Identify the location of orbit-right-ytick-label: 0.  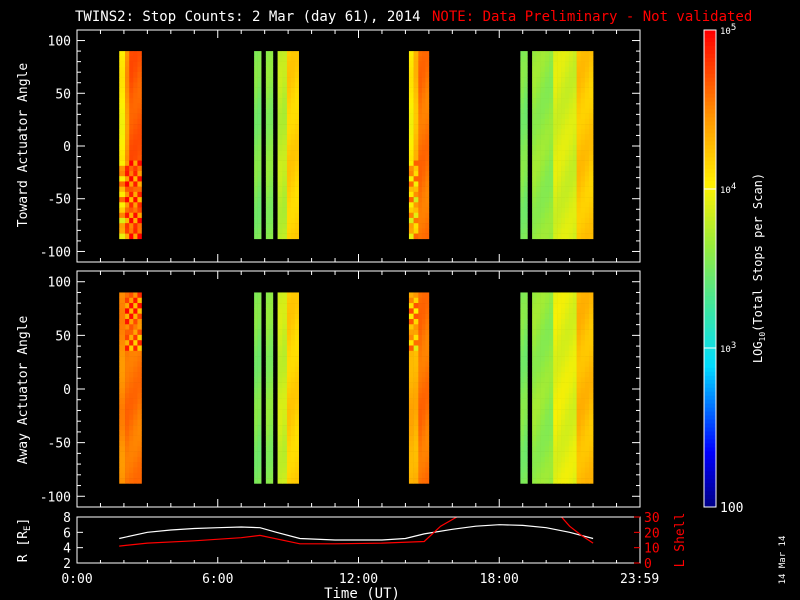
(648, 564).